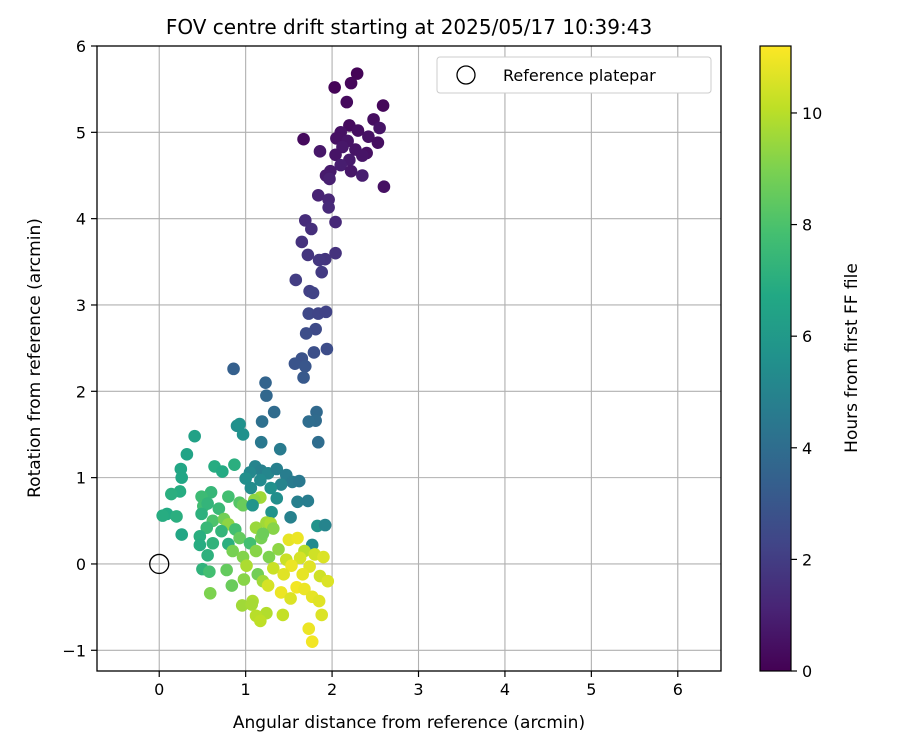  I want to click on y-tick-label: 4, so click(81, 219).